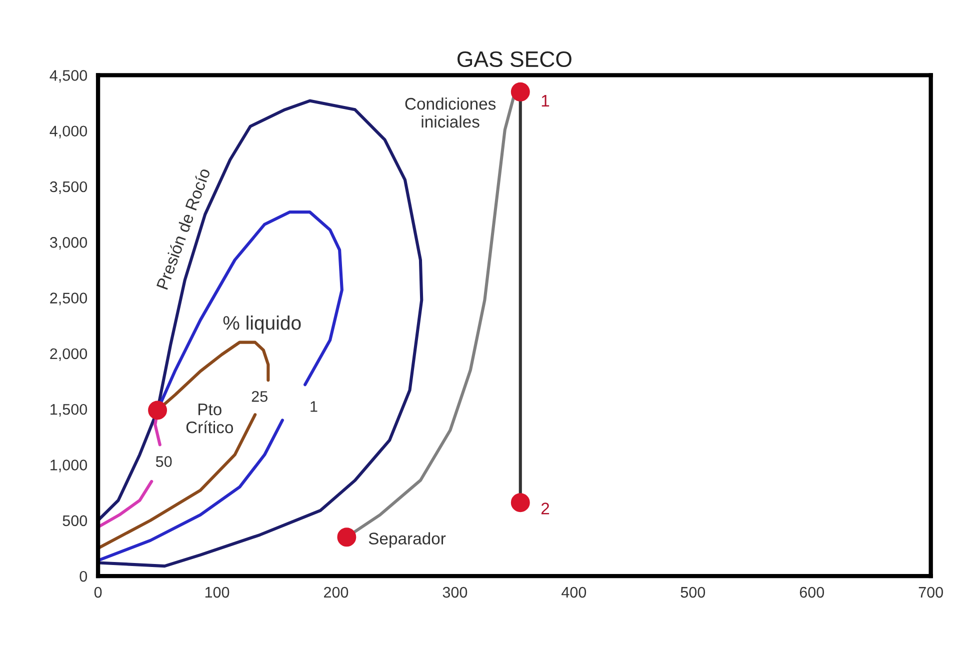 The height and width of the screenshot is (648, 965). What do you see at coordinates (164, 461) in the screenshot?
I see `annotation: 50` at bounding box center [164, 461].